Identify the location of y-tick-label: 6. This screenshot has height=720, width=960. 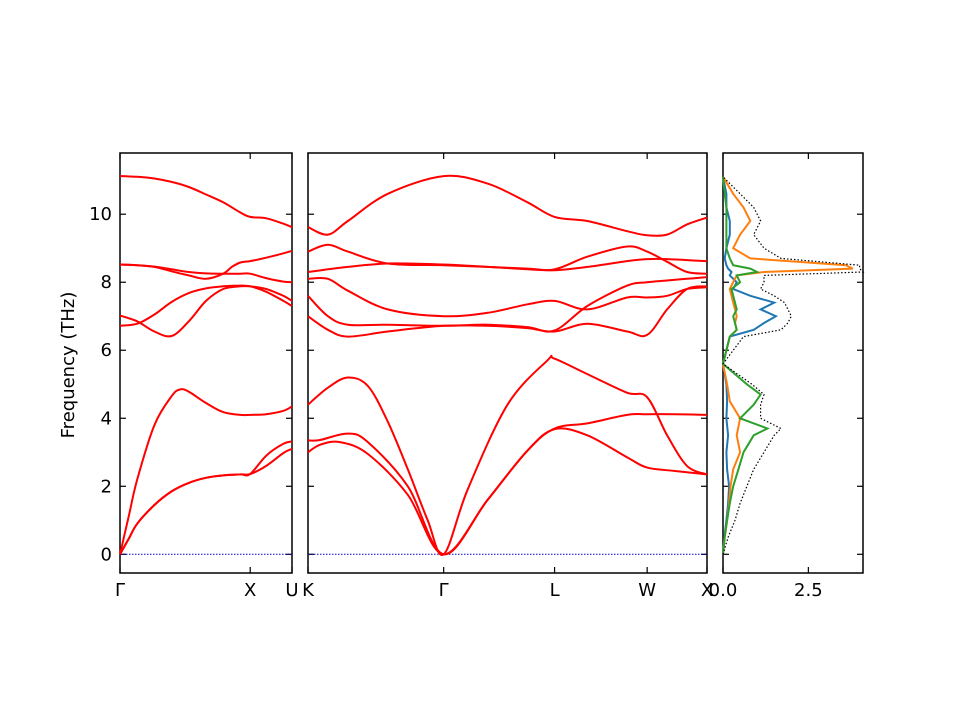
(106, 350).